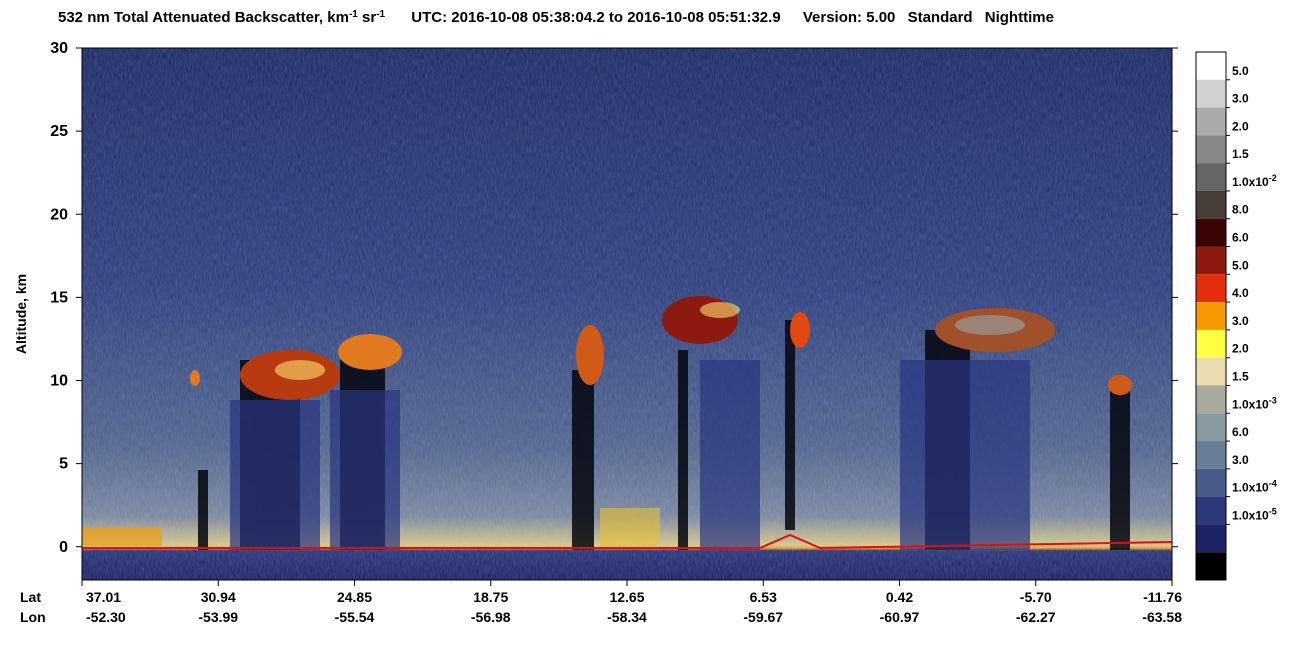 Image resolution: width=1300 pixels, height=667 pixels. I want to click on colorbar-label-exp: -3, so click(1273, 400).